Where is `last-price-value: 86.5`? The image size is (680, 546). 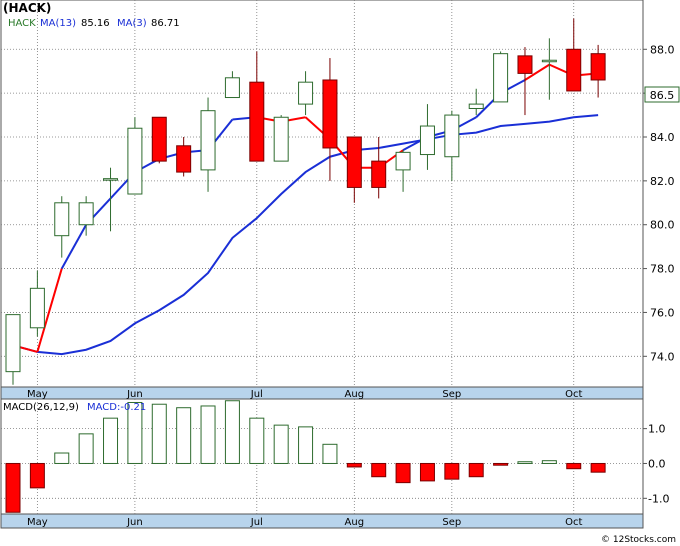
last-price-value: 86.5 is located at coordinates (662, 95).